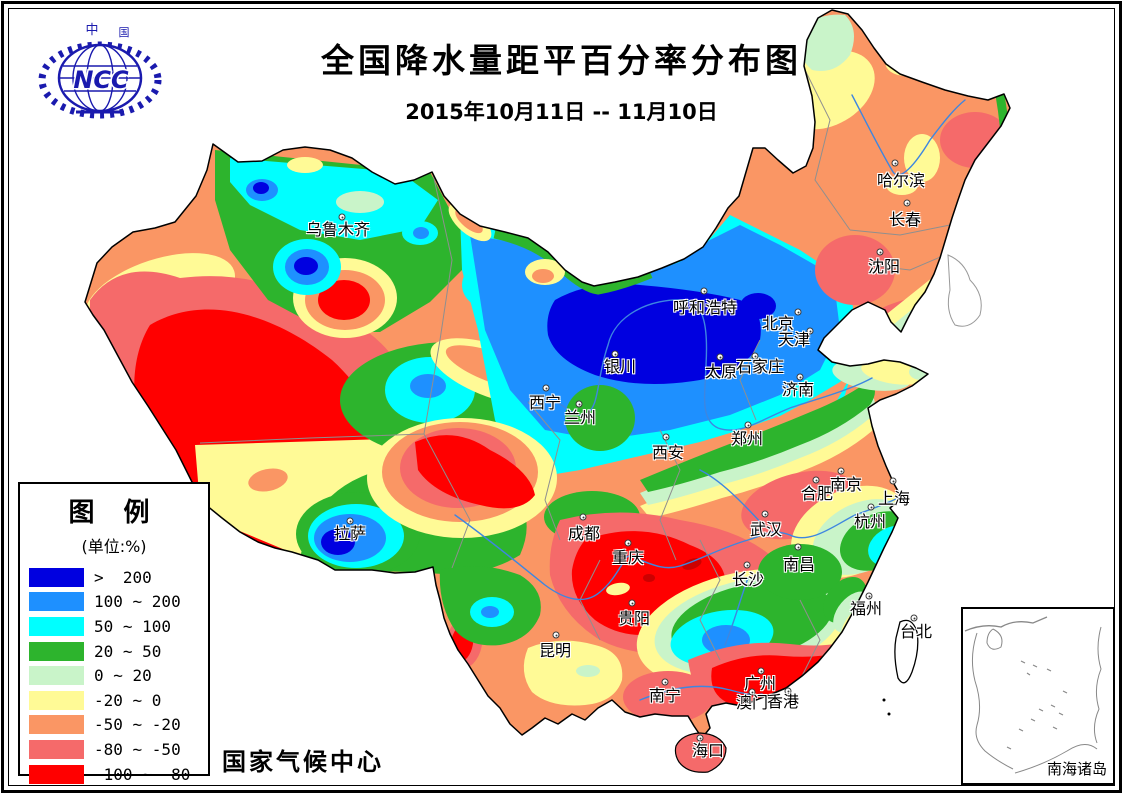 The width and height of the screenshot is (1123, 794). I want to click on south-china-sea-inset: 南海诸岛, so click(1038, 696).